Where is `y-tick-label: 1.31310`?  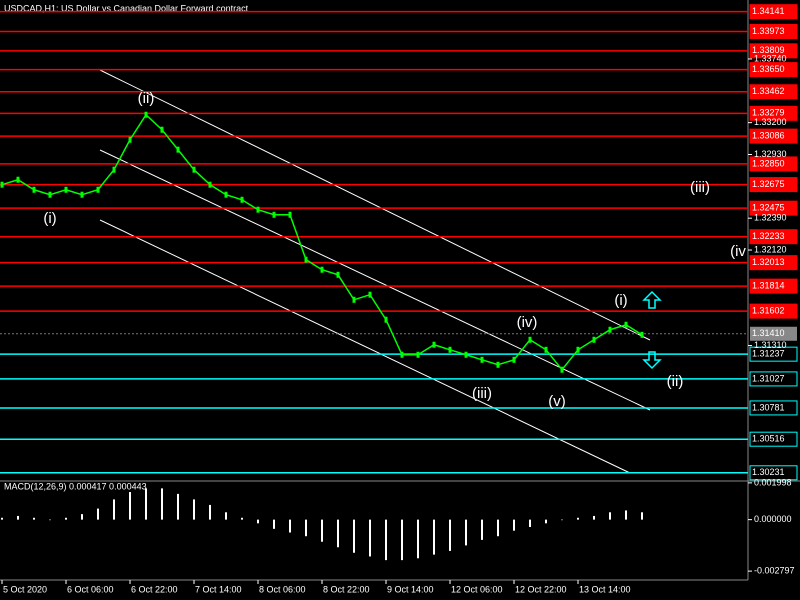 y-tick-label: 1.31310 is located at coordinates (770, 345).